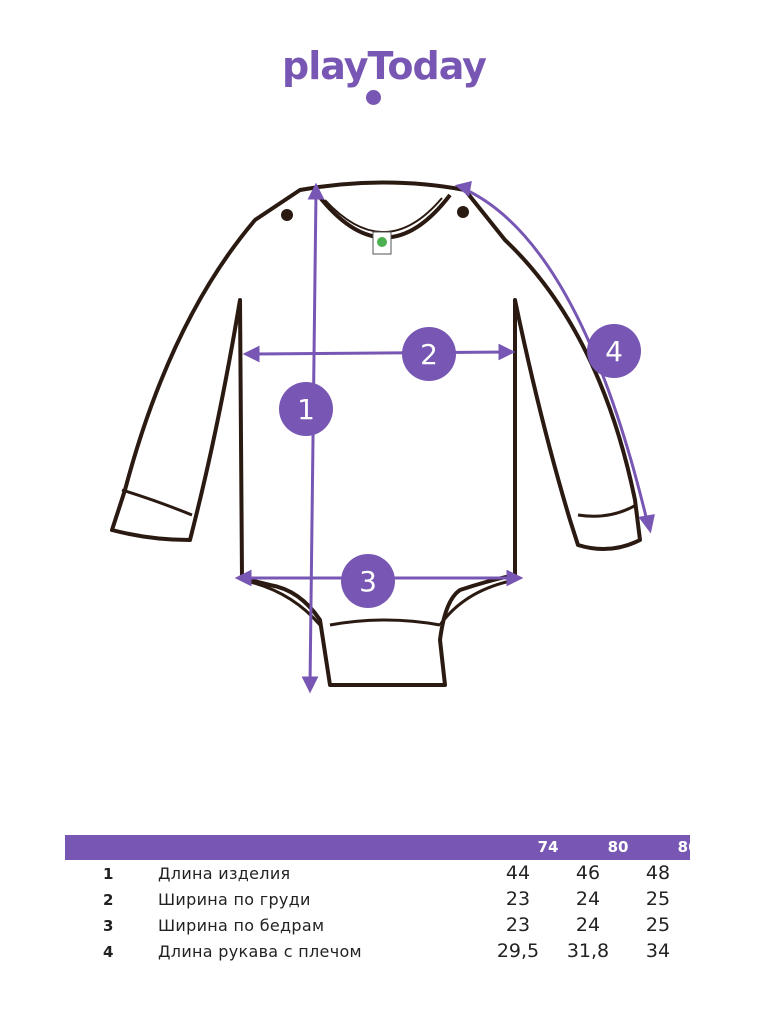 This screenshot has height=1024, width=768. I want to click on row-label: Ширина по бедрам, so click(241, 925).